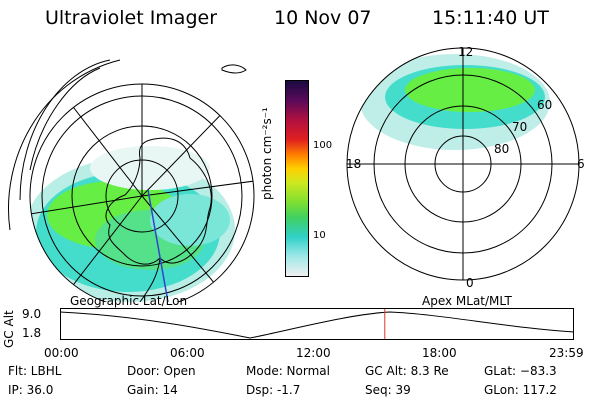 Image resolution: width=600 pixels, height=400 pixels. I want to click on instrument-title: Ultraviolet Imager, so click(131, 18).